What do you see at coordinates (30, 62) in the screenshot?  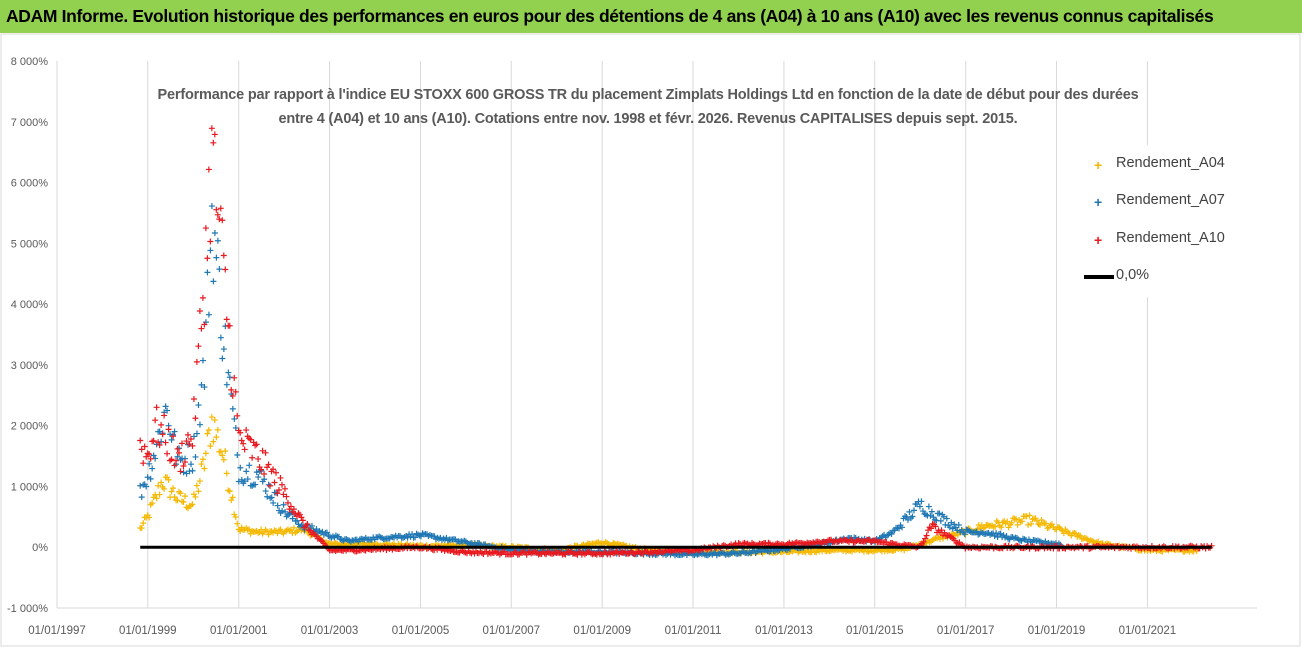 I see `y-tick-label: 8 000%` at bounding box center [30, 62].